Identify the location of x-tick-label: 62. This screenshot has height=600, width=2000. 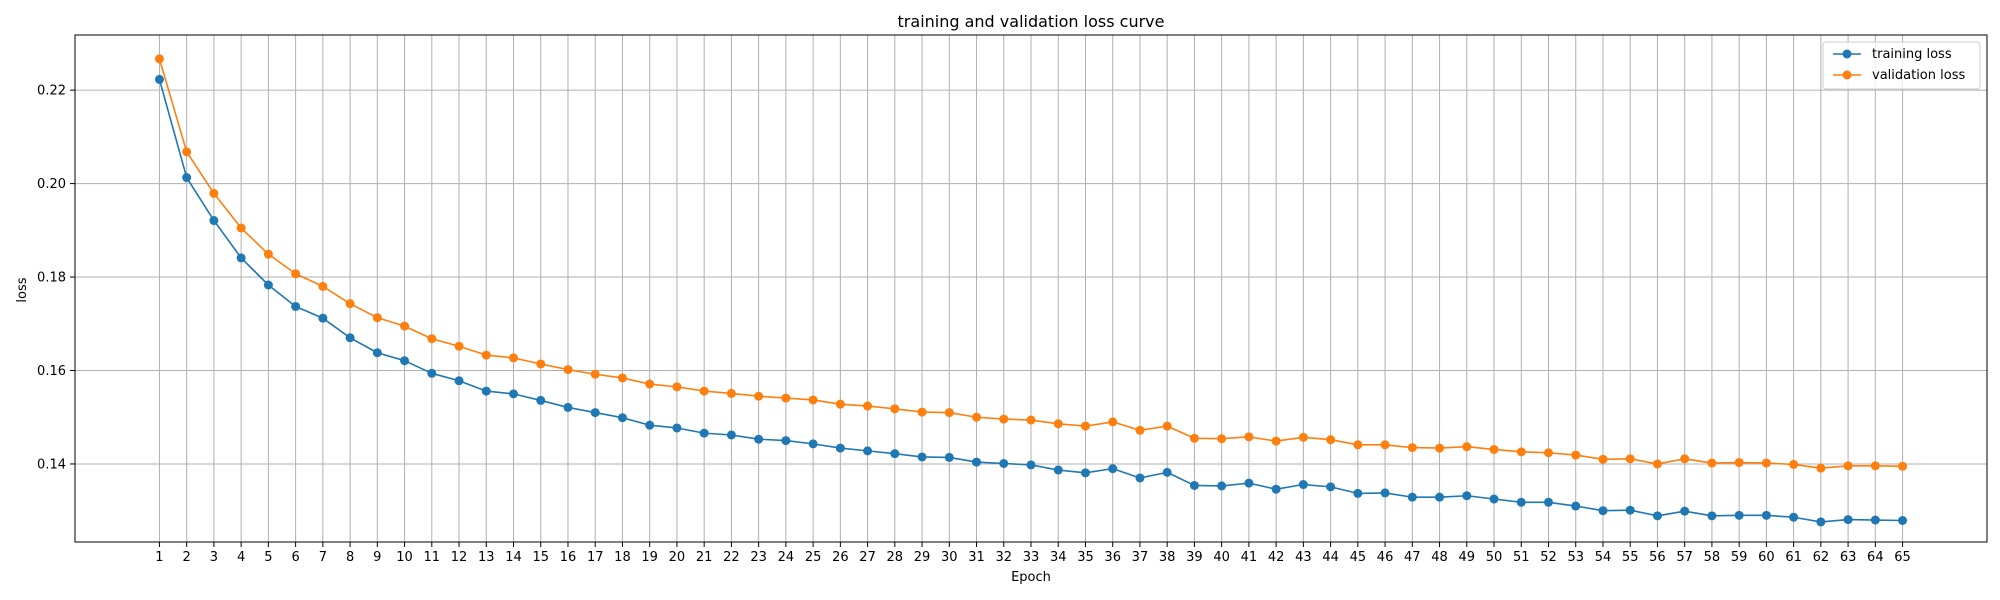
(1821, 557).